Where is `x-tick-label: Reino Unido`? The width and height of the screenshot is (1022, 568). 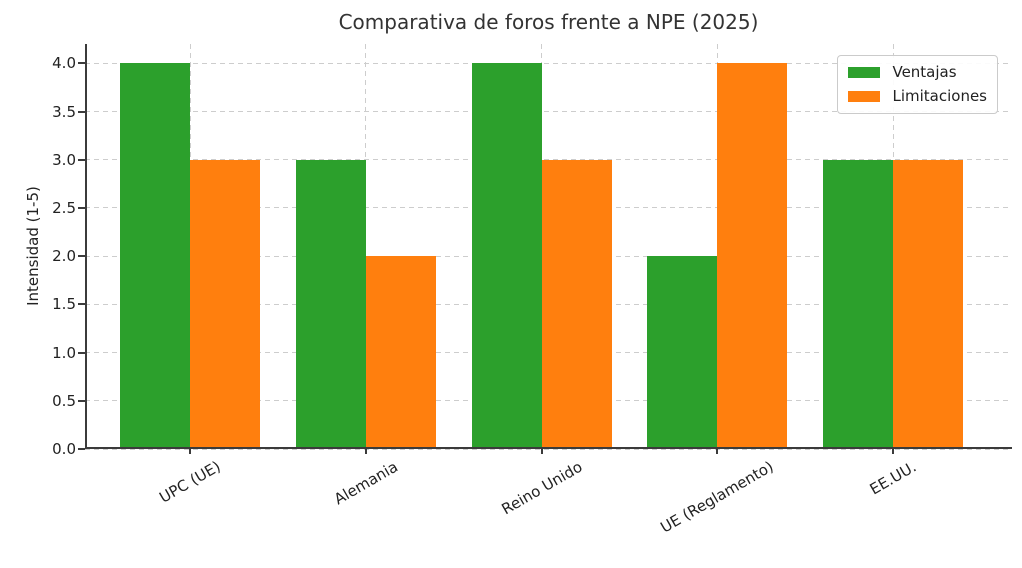 x-tick-label: Reino Unido is located at coordinates (541, 487).